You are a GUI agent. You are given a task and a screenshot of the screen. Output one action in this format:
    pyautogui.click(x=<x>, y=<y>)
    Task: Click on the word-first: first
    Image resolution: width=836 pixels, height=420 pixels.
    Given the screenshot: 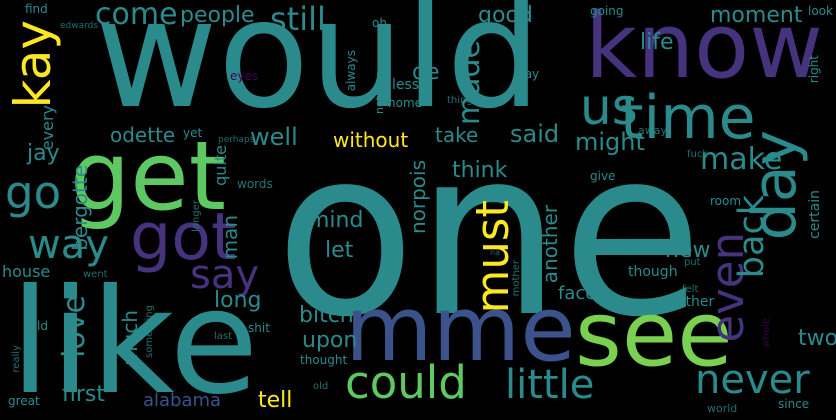 What is the action you would take?
    pyautogui.click(x=83, y=394)
    